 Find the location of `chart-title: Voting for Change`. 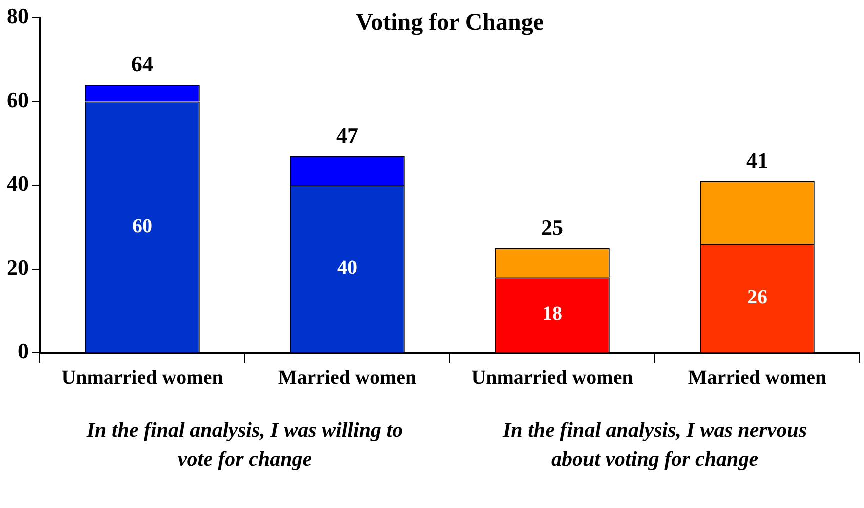

chart-title: Voting for Change is located at coordinates (450, 23).